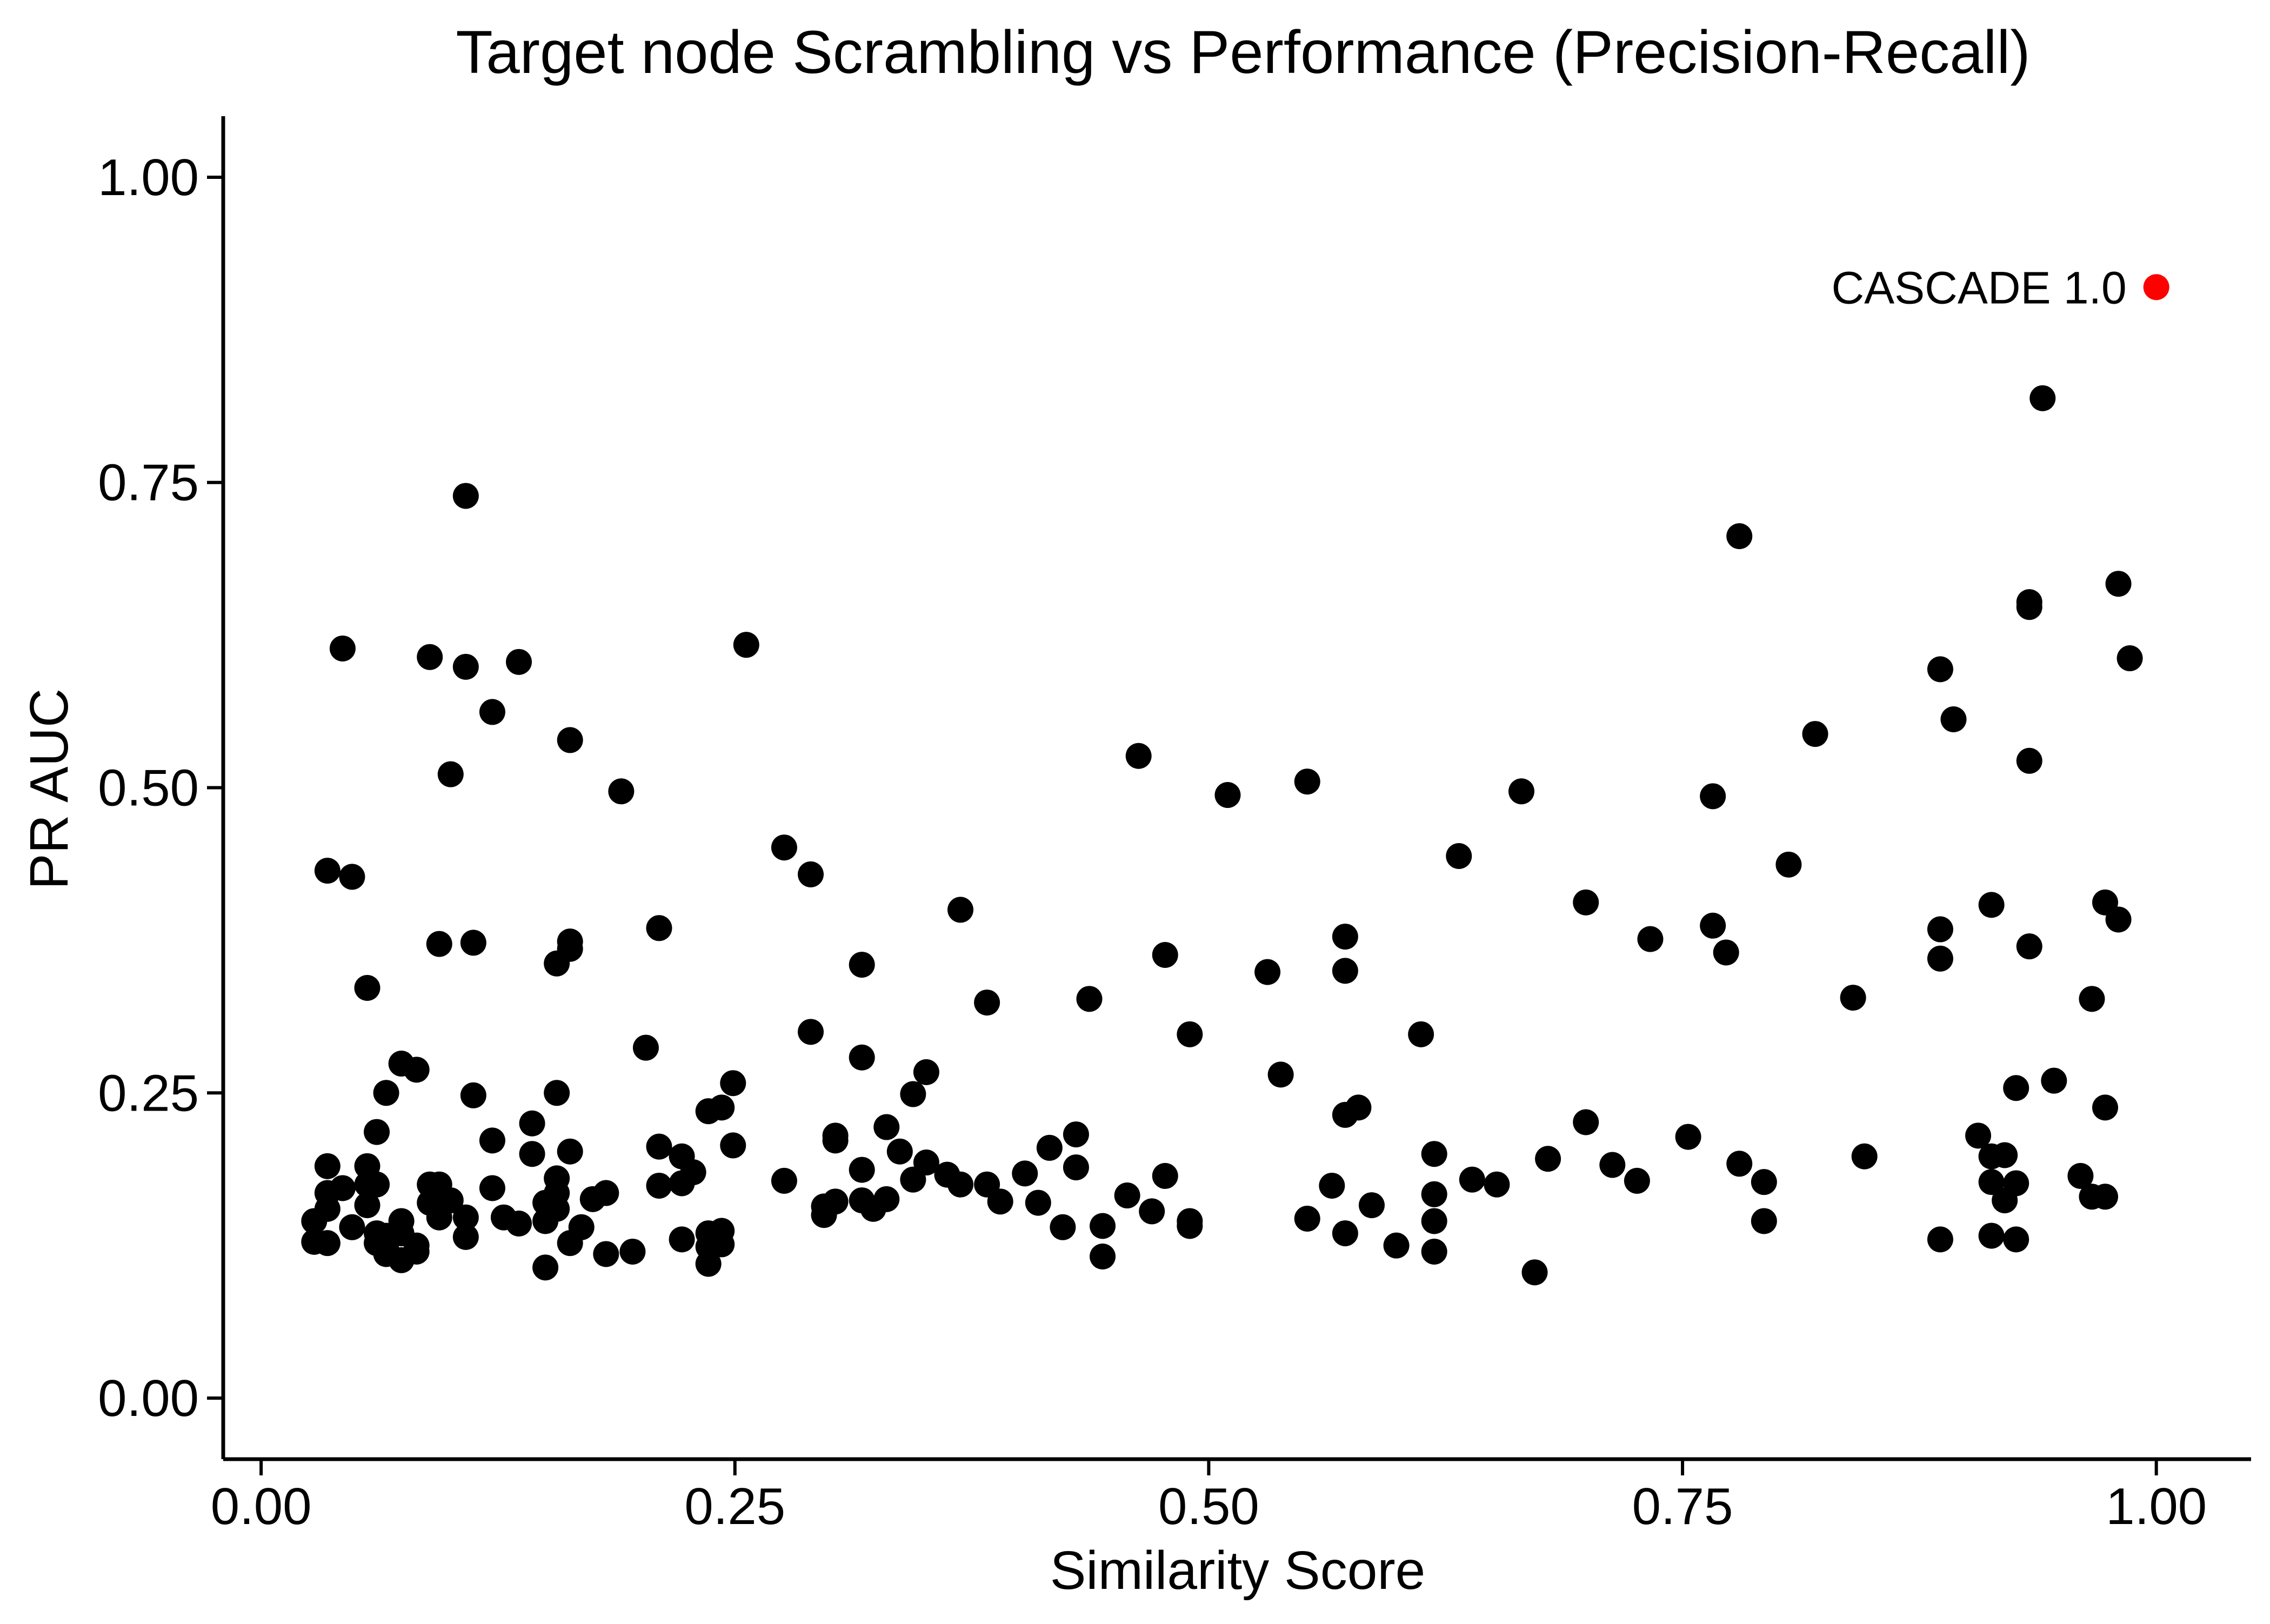 This screenshot has height=1624, width=2270. I want to click on x-tick-label: 1.00, so click(2156, 1506).